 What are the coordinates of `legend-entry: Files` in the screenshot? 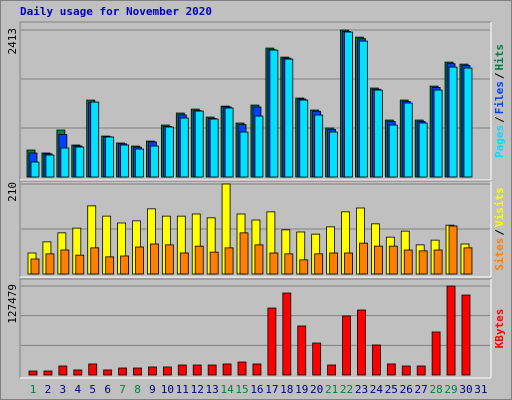 It's located at (499, 97).